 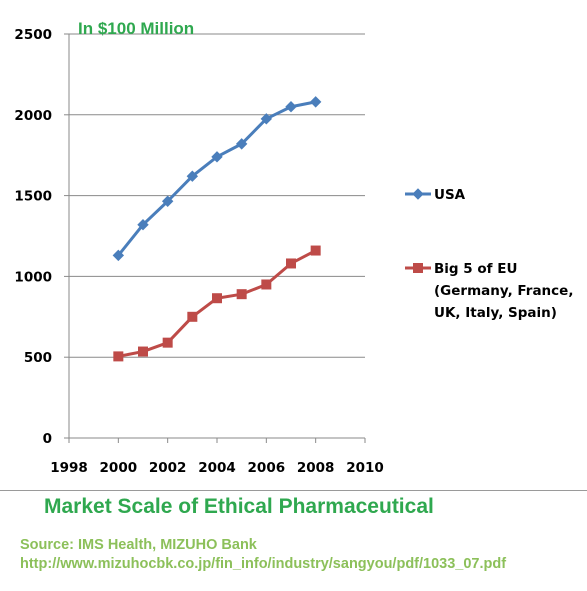 I want to click on y-tick-label: 2000, so click(x=33, y=116).